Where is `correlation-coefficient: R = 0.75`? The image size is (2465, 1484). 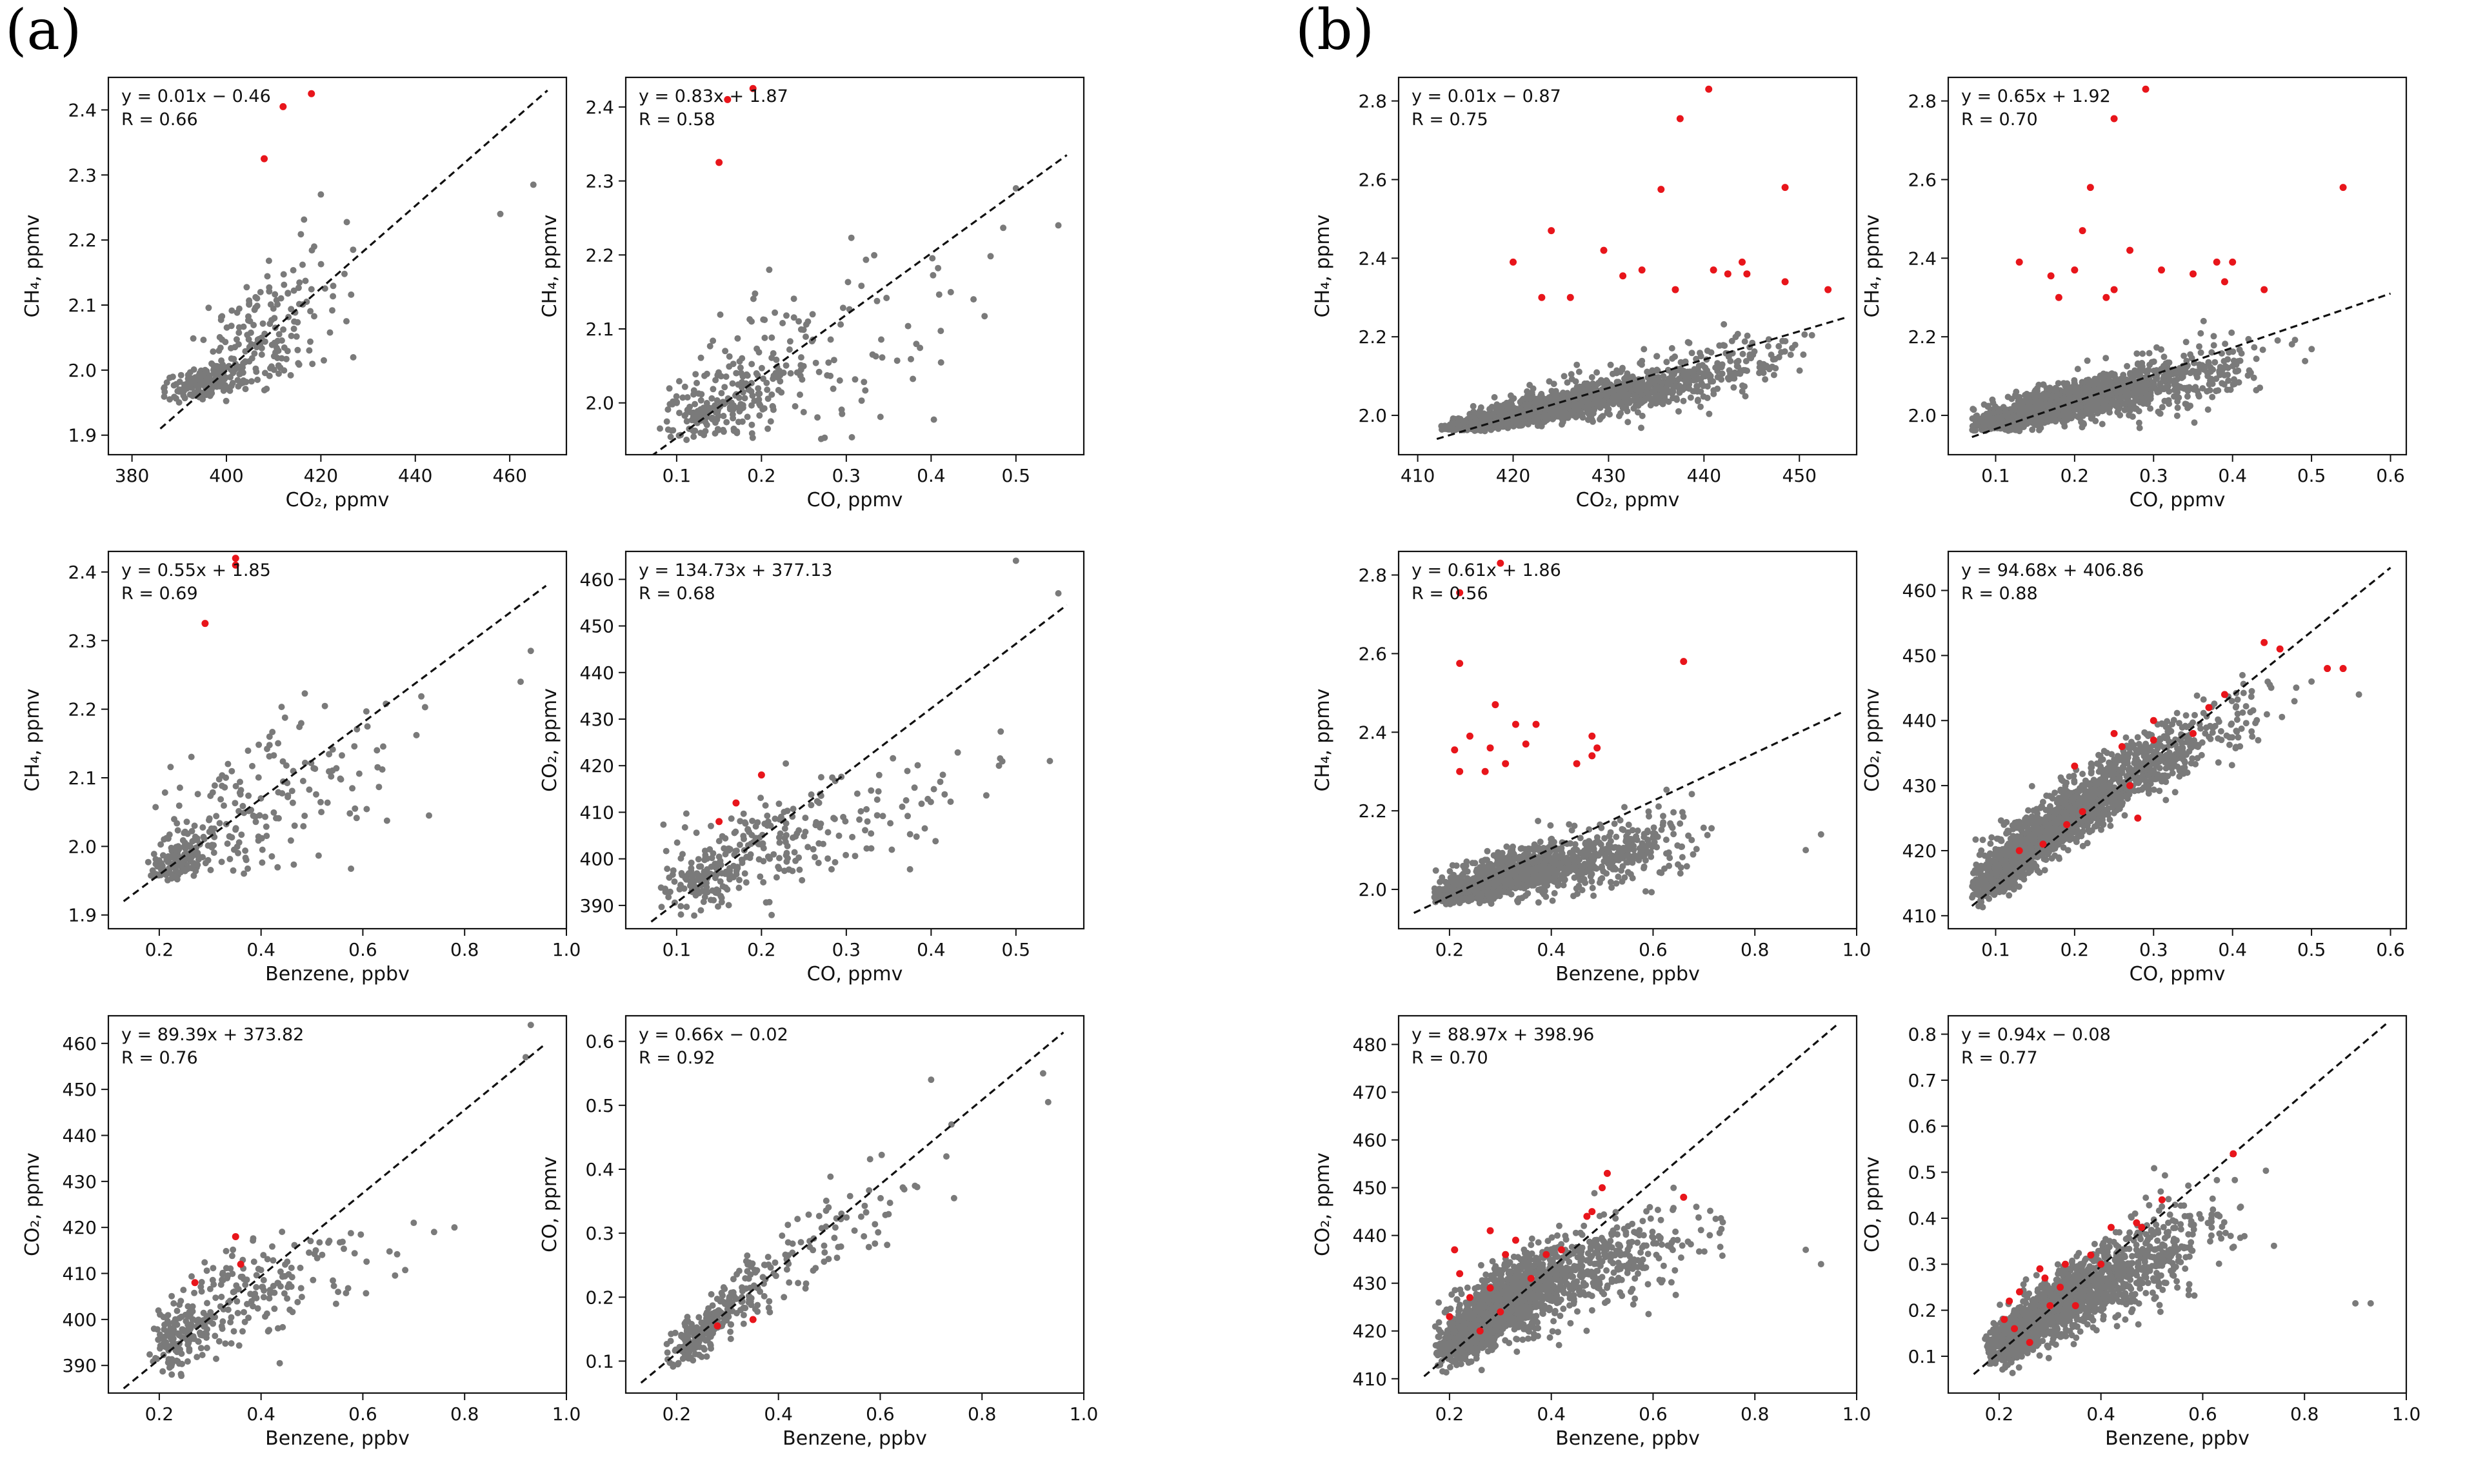 correlation-coefficient: R = 0.75 is located at coordinates (1450, 120).